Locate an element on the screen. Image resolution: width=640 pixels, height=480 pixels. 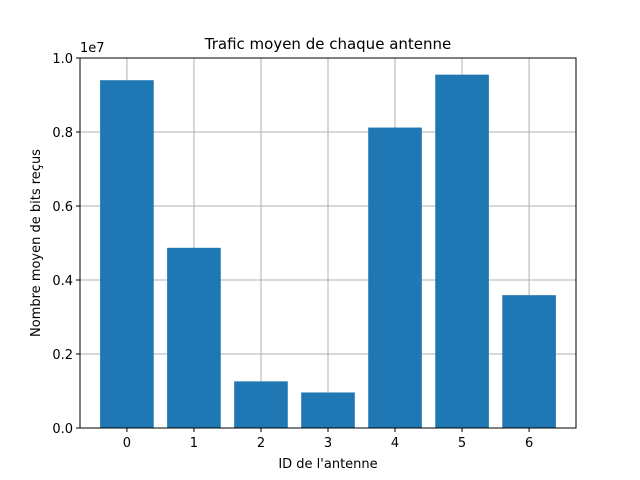
y-tick-label: 1.0 is located at coordinates (62, 59).